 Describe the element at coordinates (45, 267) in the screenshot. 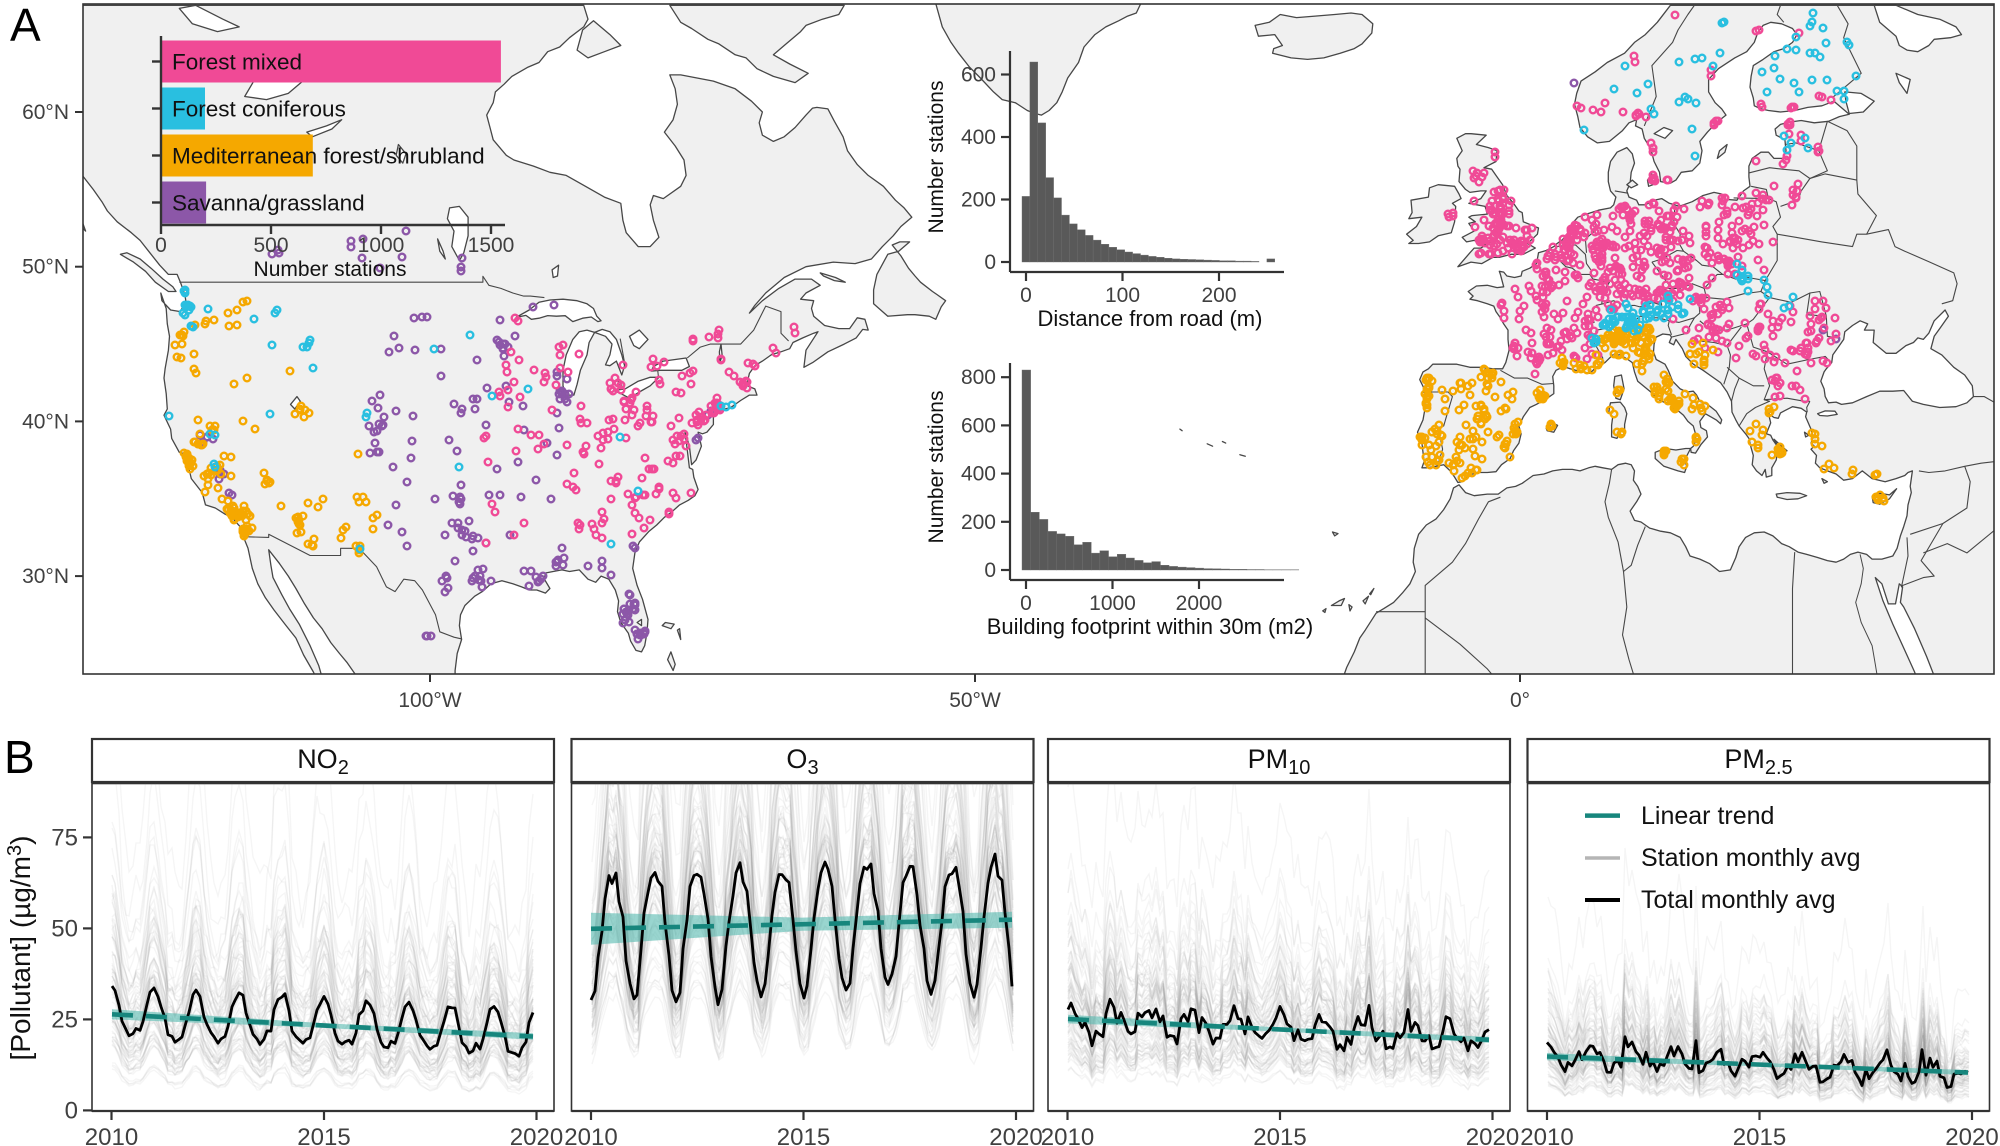

I see `svg-text: 50°N` at that location.